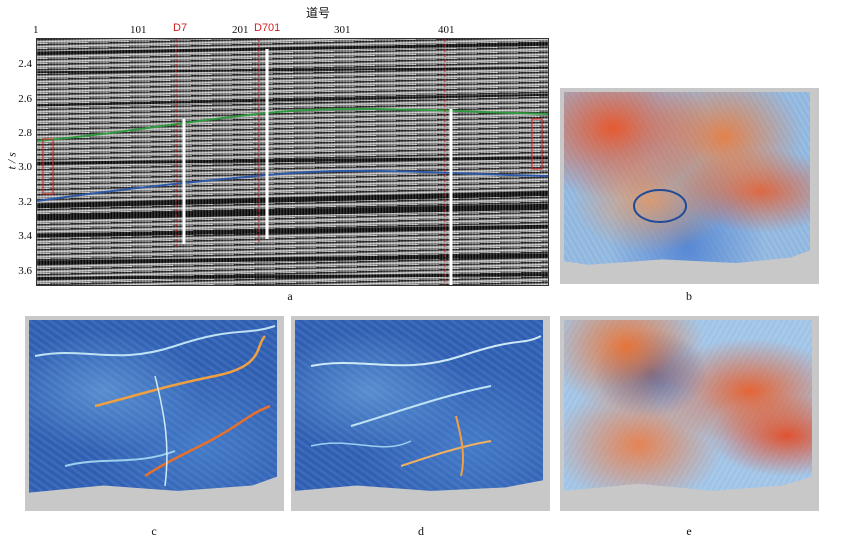 The image size is (852, 540). I want to click on trace-tick-1: 1, so click(36, 30).